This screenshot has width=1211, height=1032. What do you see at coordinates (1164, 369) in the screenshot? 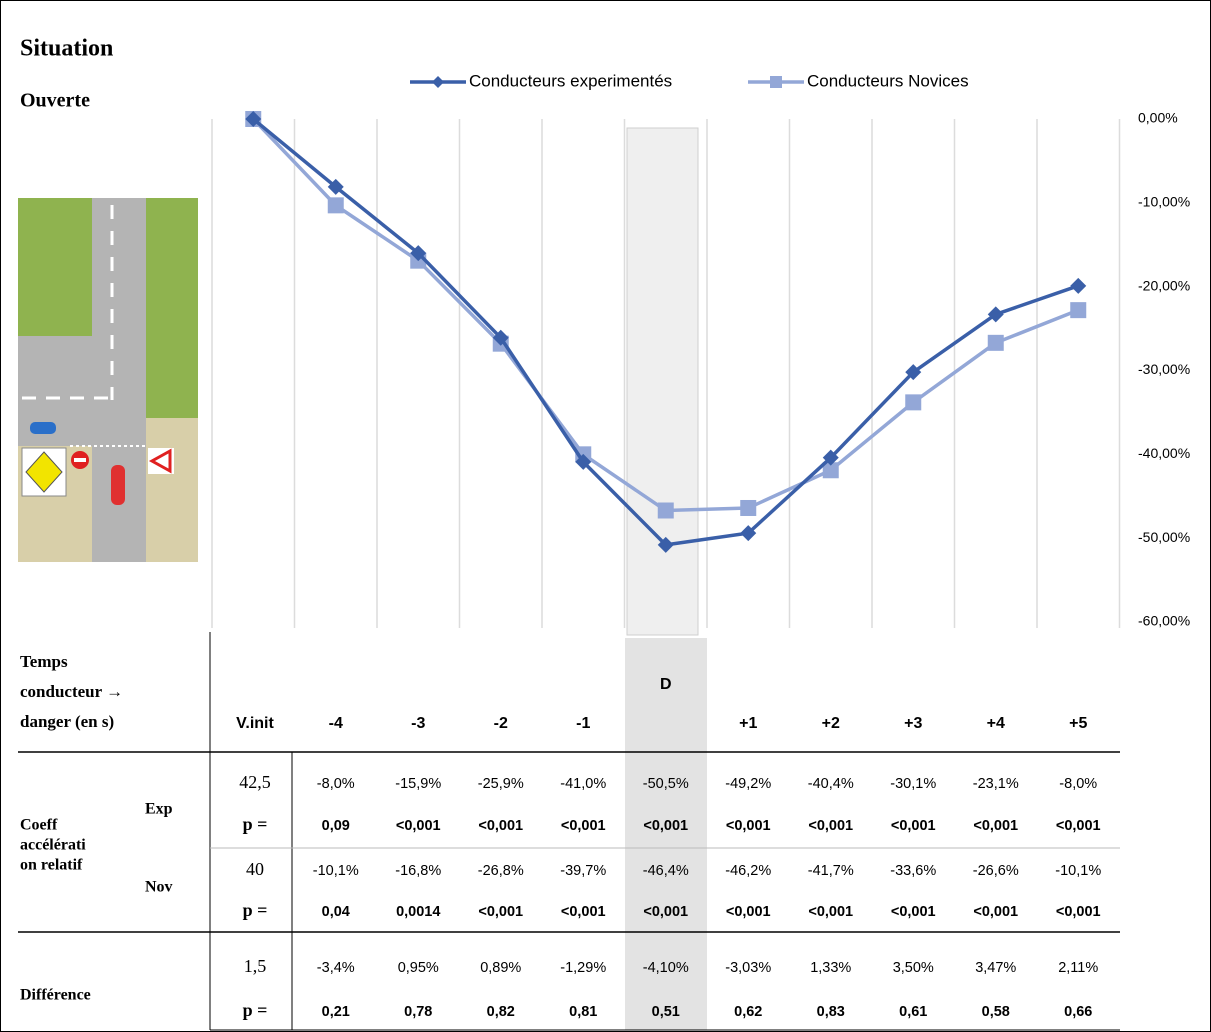
I see `y-tick-label: -30,00%` at bounding box center [1164, 369].